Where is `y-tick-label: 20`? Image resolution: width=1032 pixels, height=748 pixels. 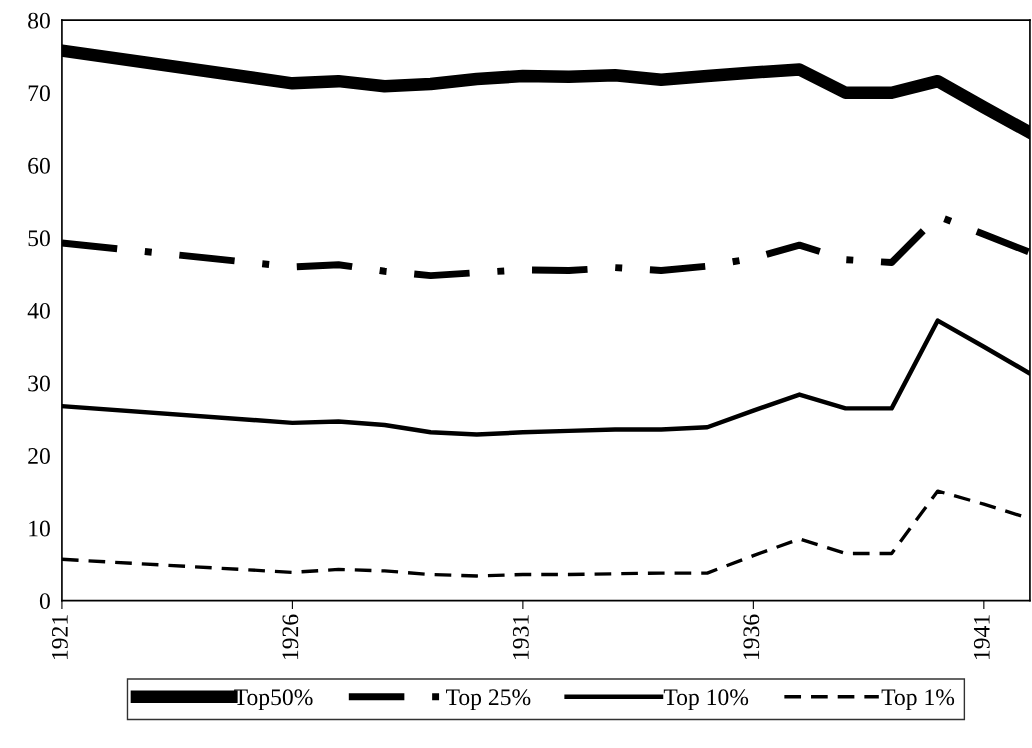 y-tick-label: 20 is located at coordinates (39, 456).